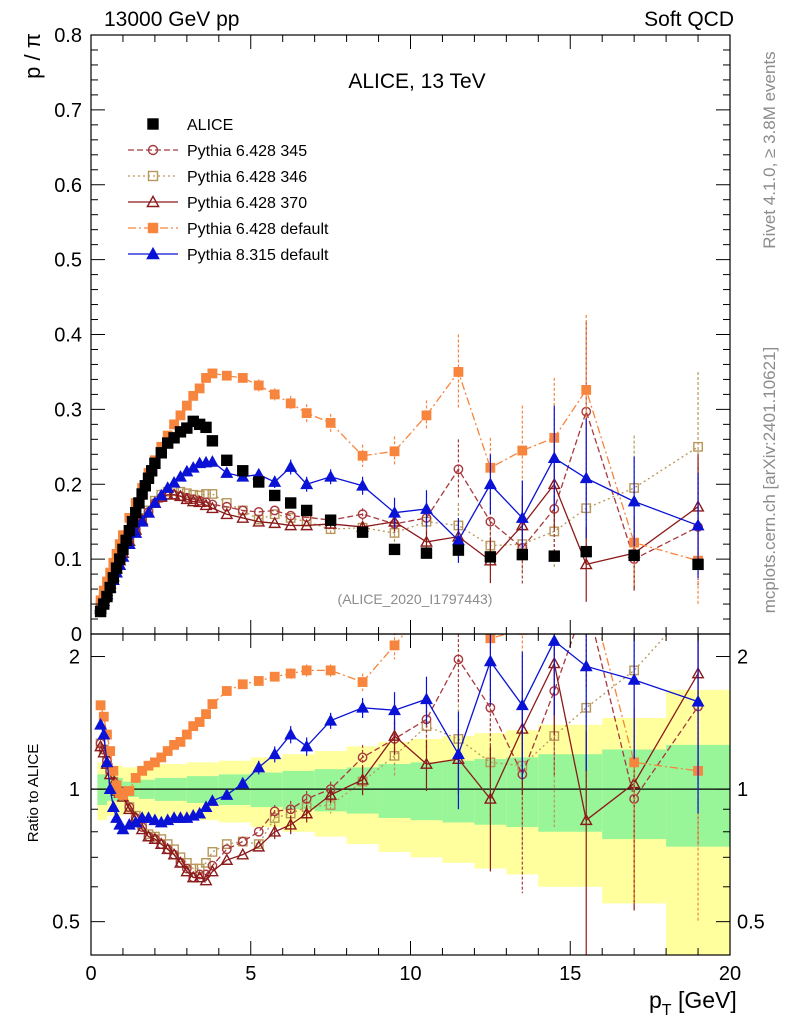 Image resolution: width=786 pixels, height=1024 pixels. I want to click on ratio-y-tick-label-left: 1, so click(74, 790).